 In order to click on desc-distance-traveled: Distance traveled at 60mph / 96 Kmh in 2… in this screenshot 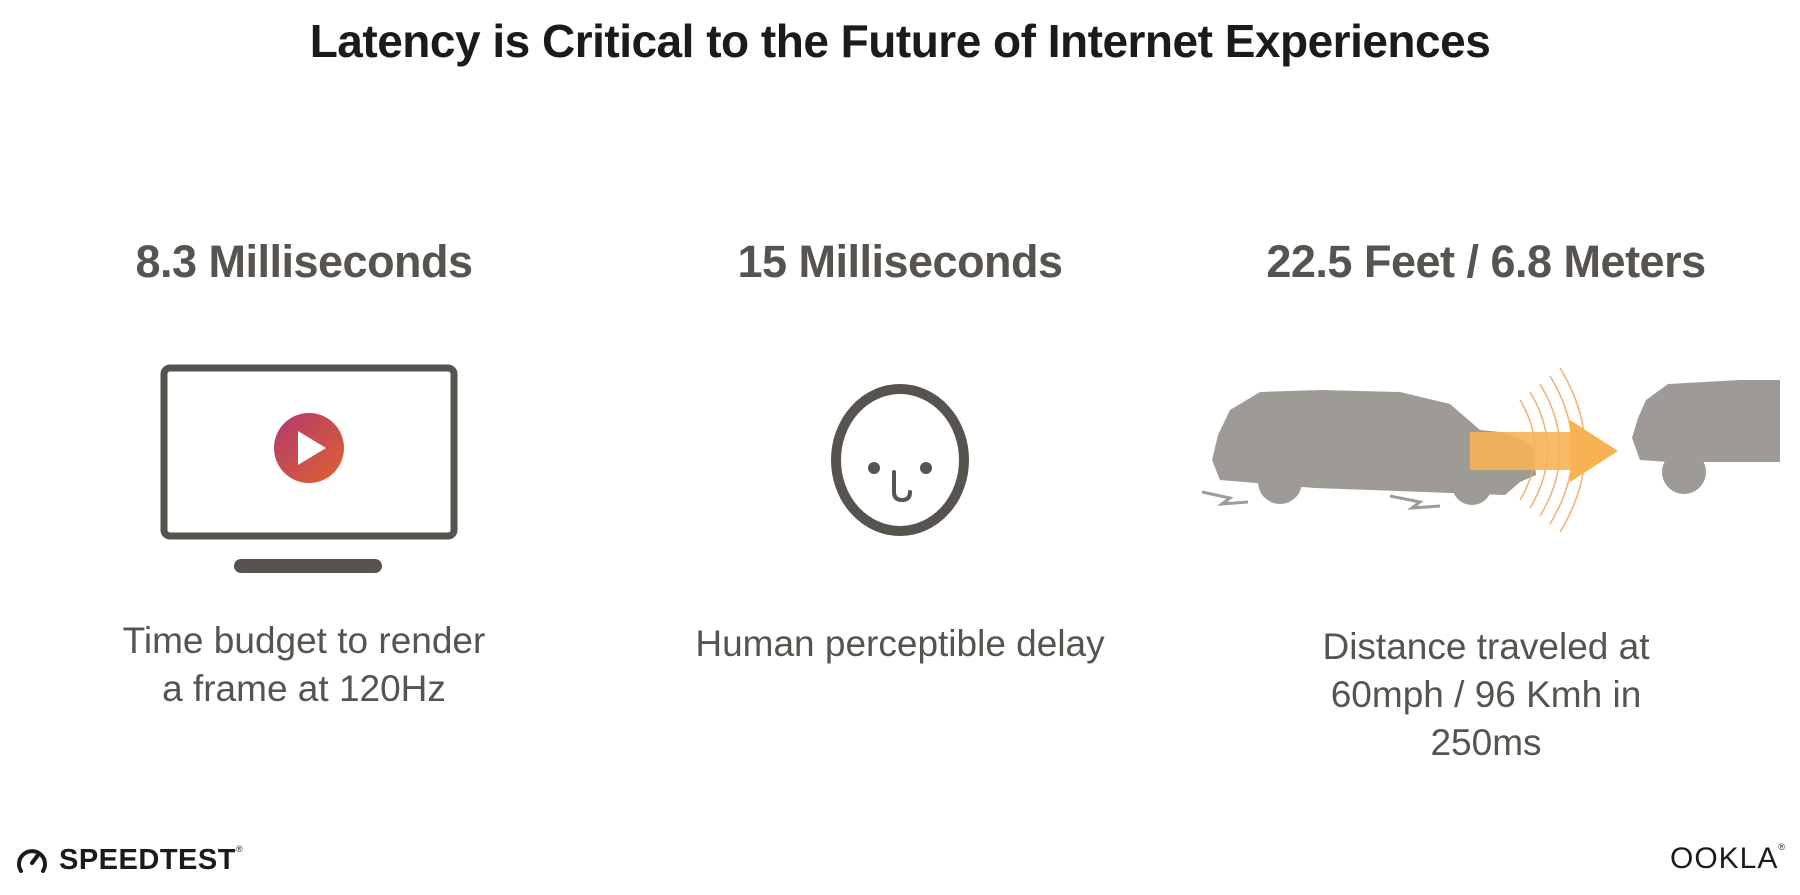, I will do `click(1486, 694)`.